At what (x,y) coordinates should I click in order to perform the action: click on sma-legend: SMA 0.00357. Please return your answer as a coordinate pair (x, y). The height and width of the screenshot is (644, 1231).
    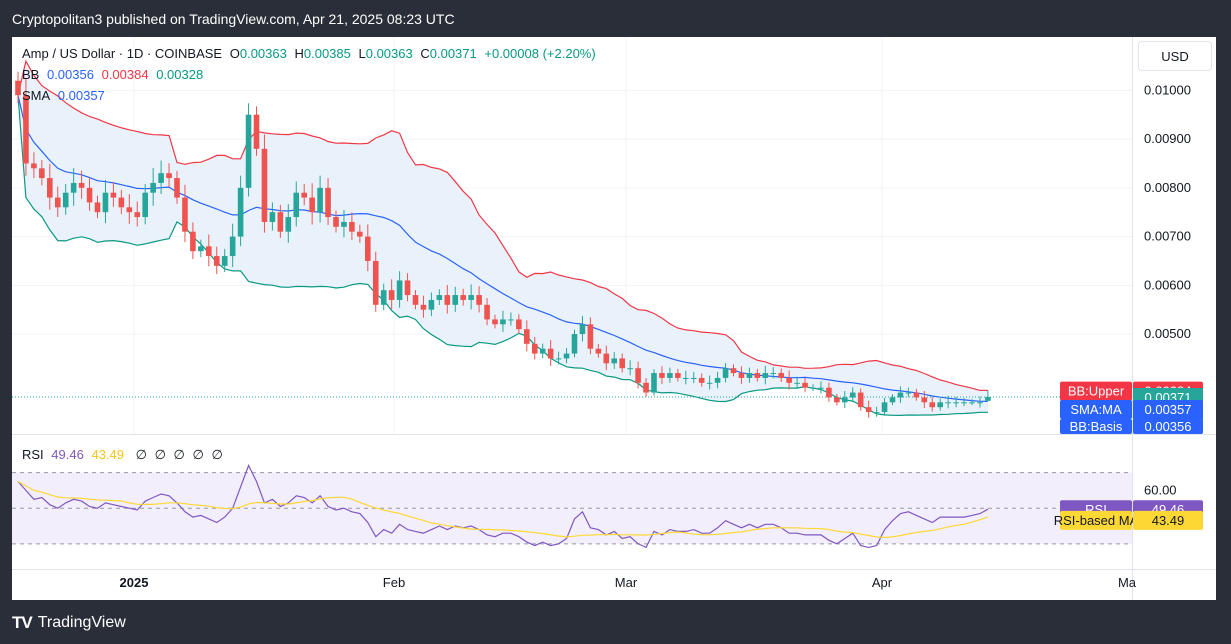
    Looking at the image, I should click on (65, 95).